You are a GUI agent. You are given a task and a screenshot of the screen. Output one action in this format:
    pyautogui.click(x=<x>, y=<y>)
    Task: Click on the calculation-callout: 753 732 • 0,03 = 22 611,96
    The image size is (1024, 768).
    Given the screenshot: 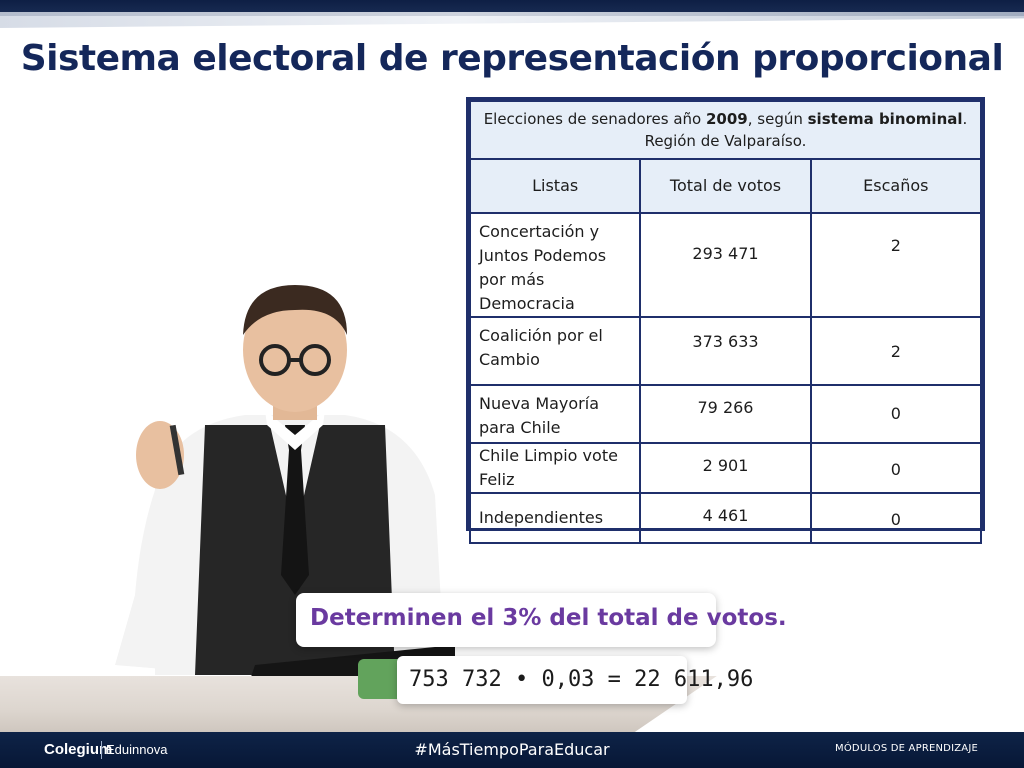 What is the action you would take?
    pyautogui.click(x=575, y=680)
    